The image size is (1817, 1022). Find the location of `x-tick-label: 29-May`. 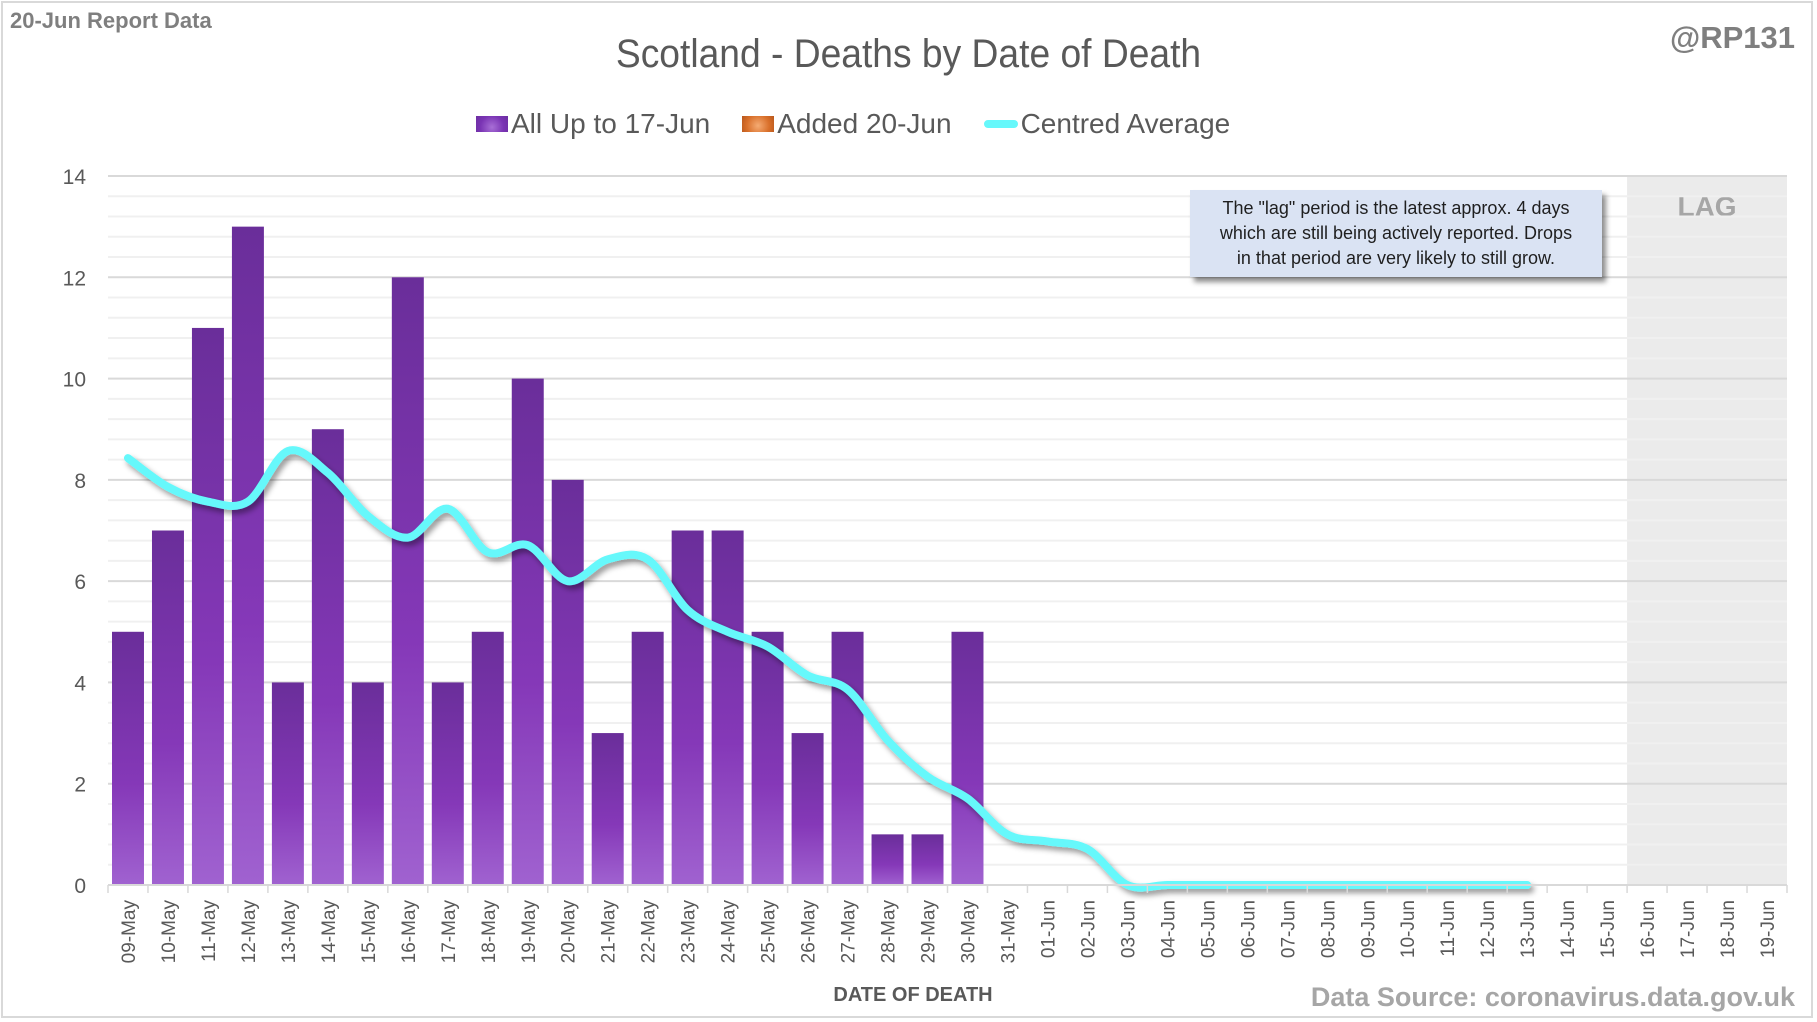

x-tick-label: 29-May is located at coordinates (929, 932).